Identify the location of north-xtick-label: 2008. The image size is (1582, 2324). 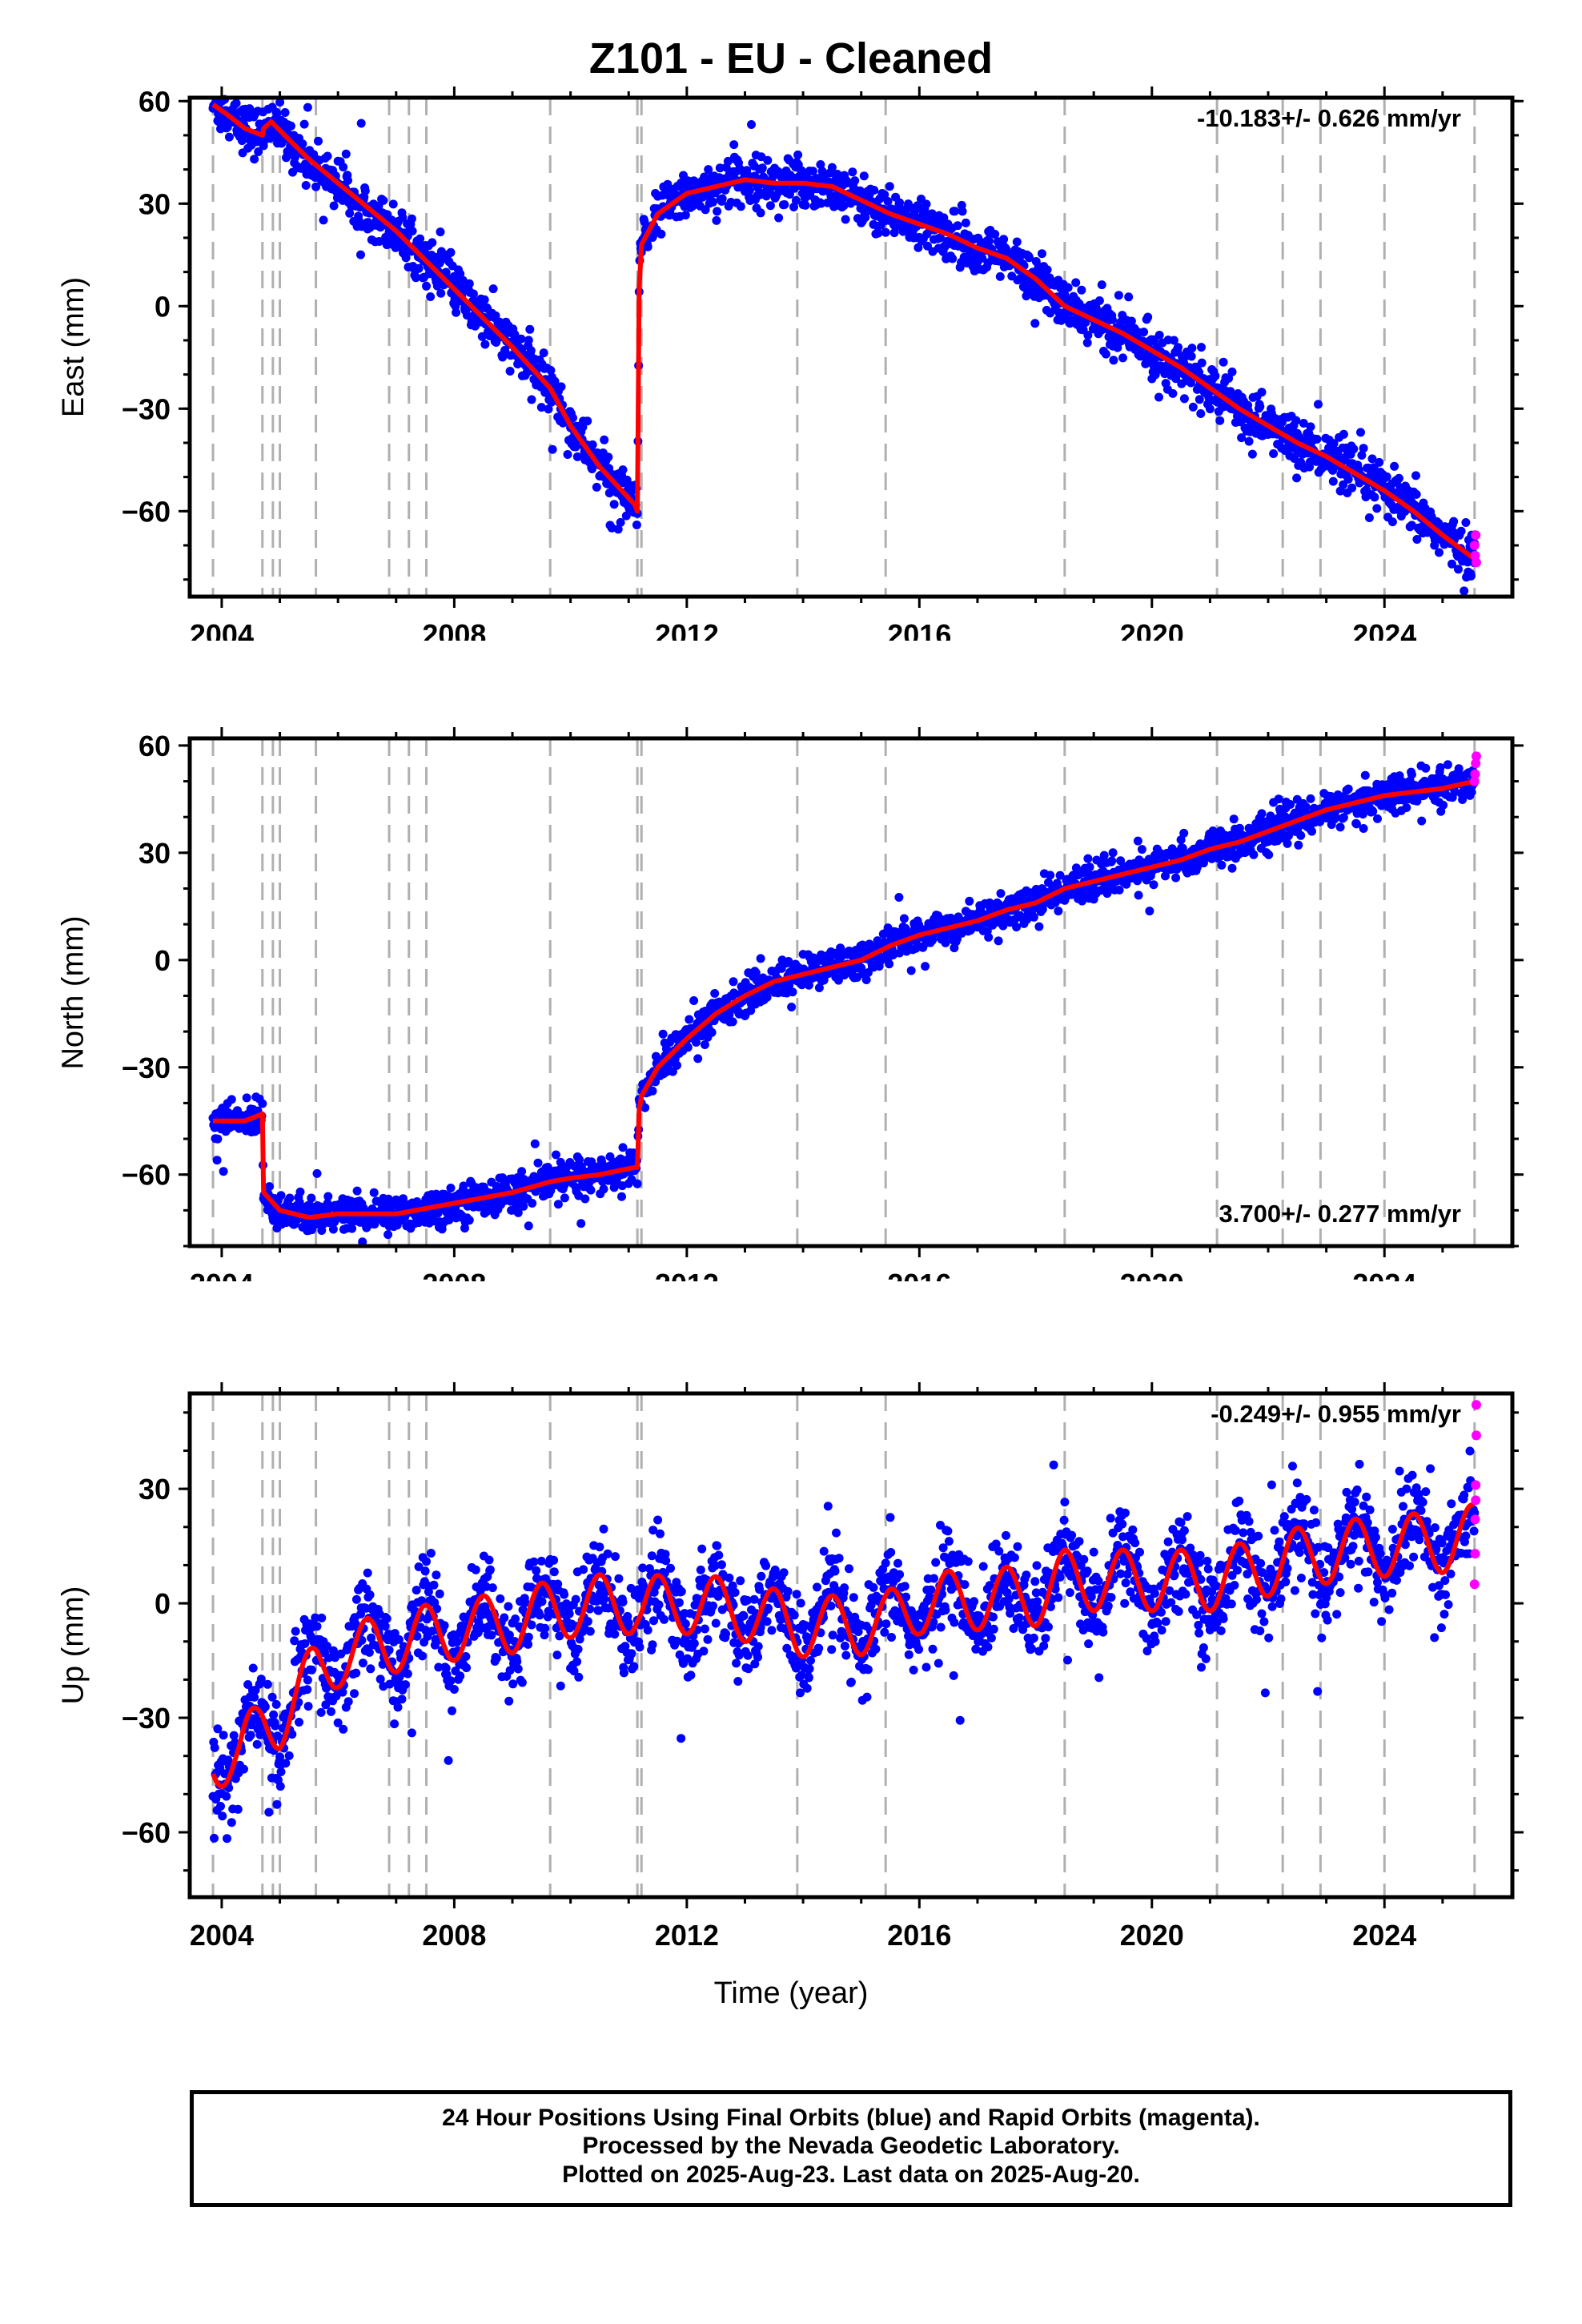
(454, 1274).